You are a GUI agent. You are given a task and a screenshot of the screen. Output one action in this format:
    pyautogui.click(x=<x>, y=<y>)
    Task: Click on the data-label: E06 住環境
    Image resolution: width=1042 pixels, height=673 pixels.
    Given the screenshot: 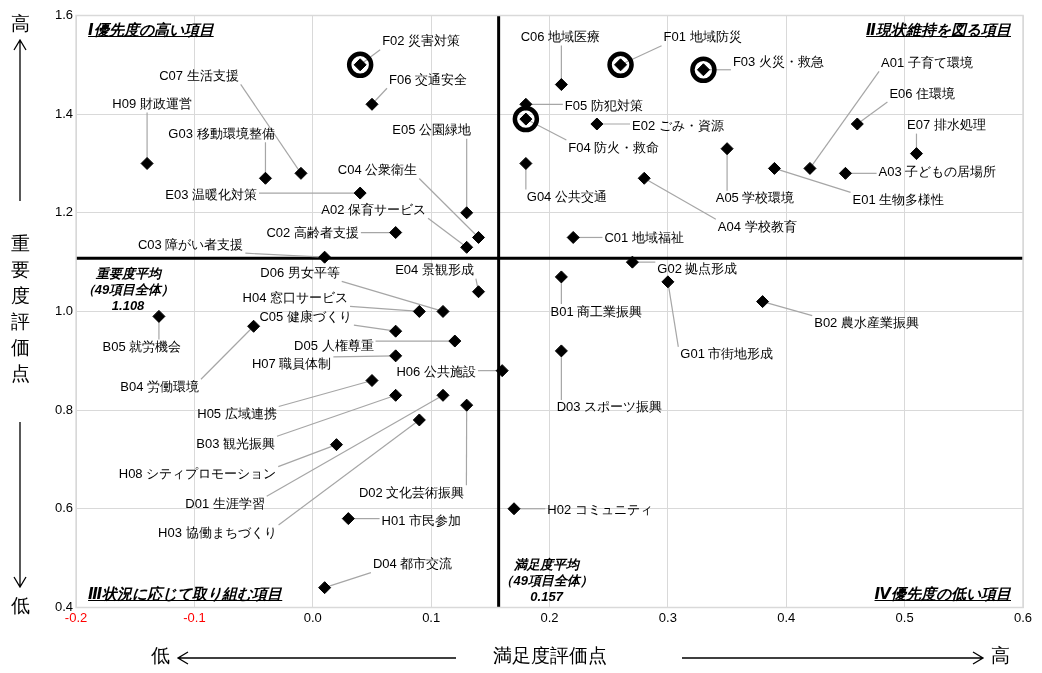 What is the action you would take?
    pyautogui.click(x=922, y=93)
    